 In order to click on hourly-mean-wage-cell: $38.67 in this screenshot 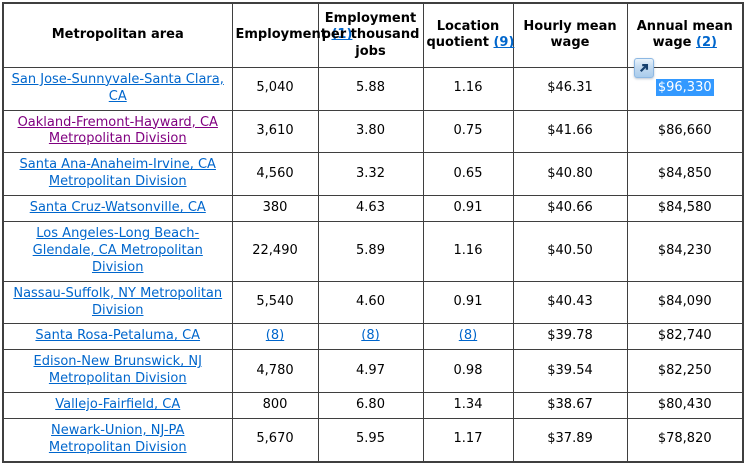, I will do `click(570, 405)`.